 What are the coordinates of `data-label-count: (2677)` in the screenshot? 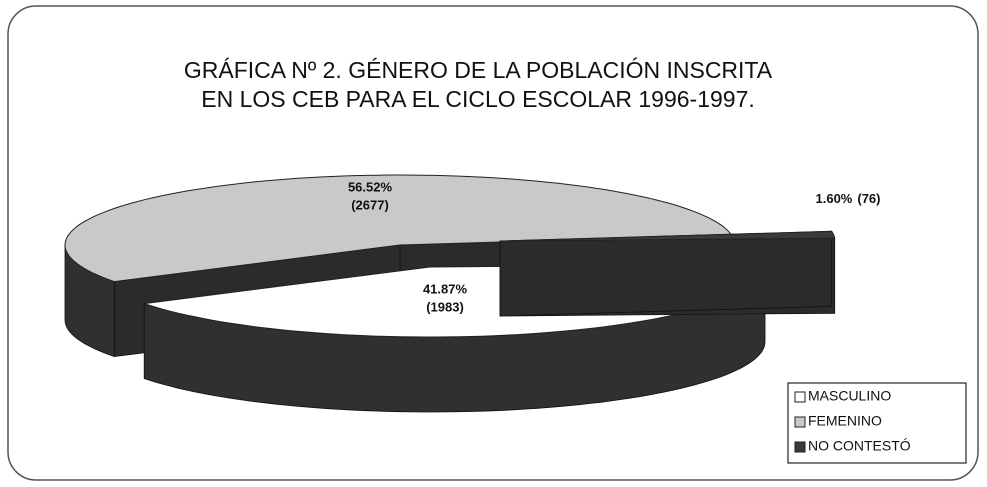 It's located at (370, 204).